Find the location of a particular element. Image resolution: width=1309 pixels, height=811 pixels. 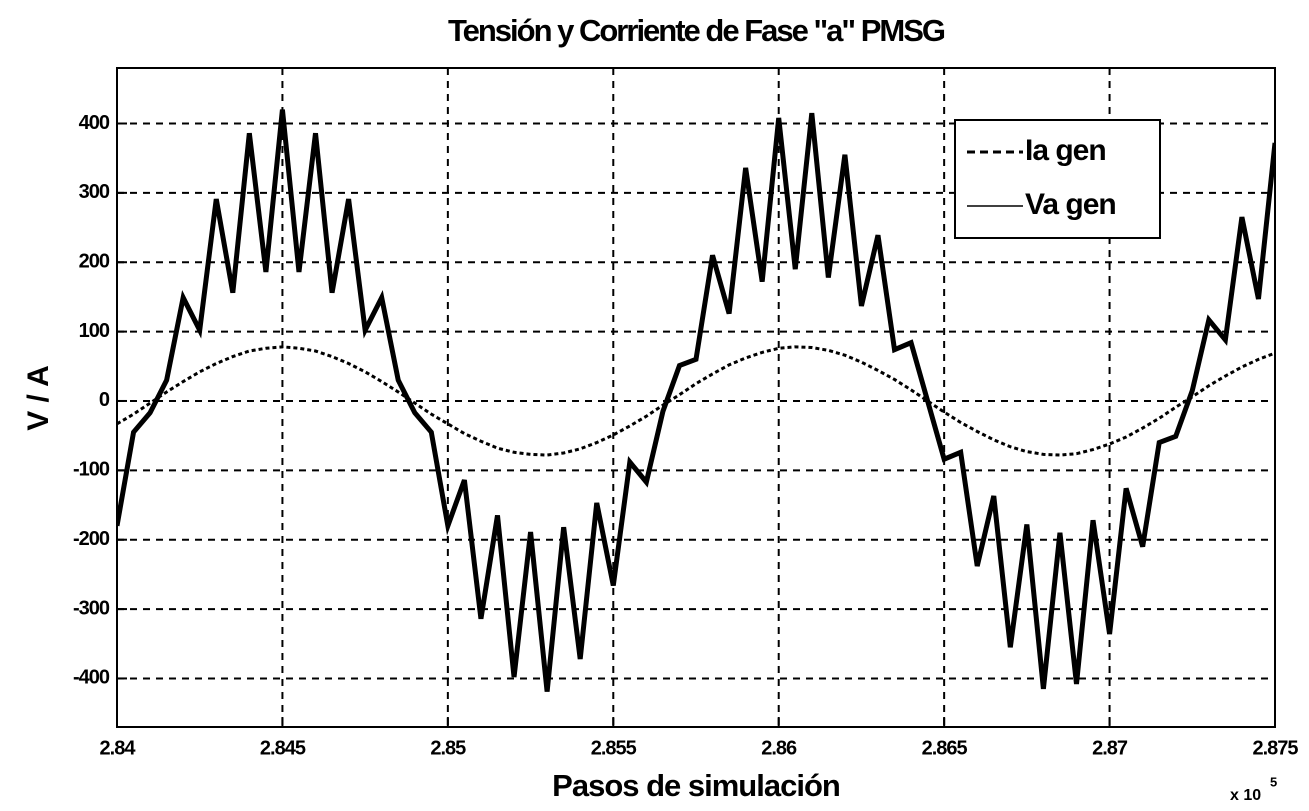

x-tick-label: 2.865 is located at coordinates (945, 748).